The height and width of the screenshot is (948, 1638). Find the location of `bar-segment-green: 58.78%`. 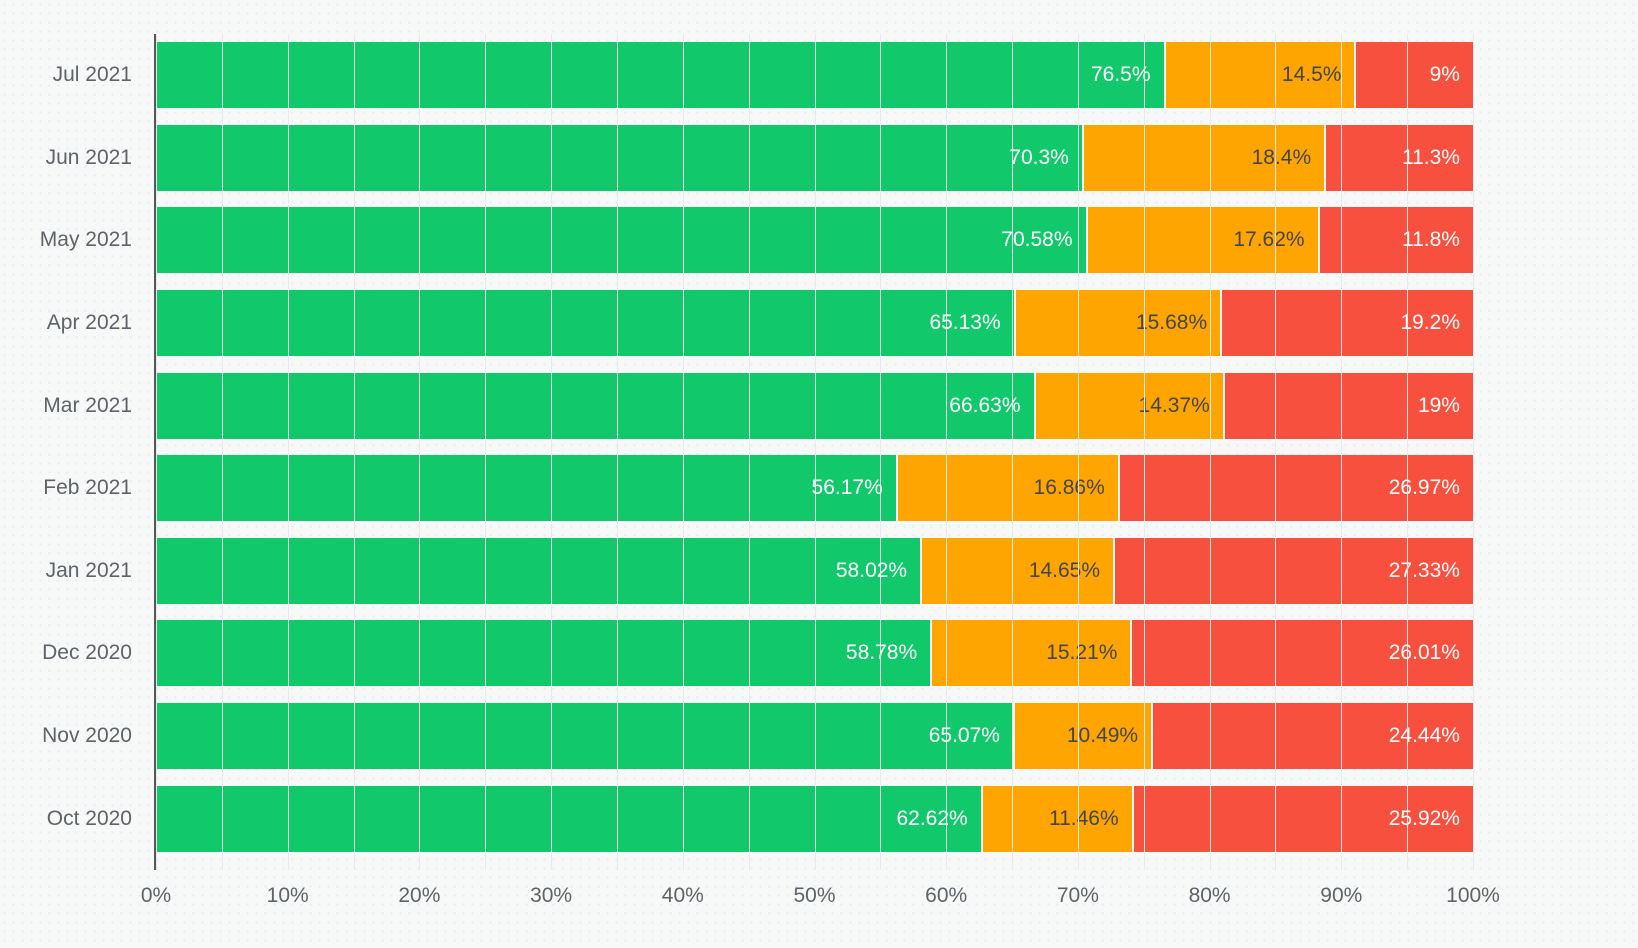

bar-segment-green: 58.78% is located at coordinates (543, 653).